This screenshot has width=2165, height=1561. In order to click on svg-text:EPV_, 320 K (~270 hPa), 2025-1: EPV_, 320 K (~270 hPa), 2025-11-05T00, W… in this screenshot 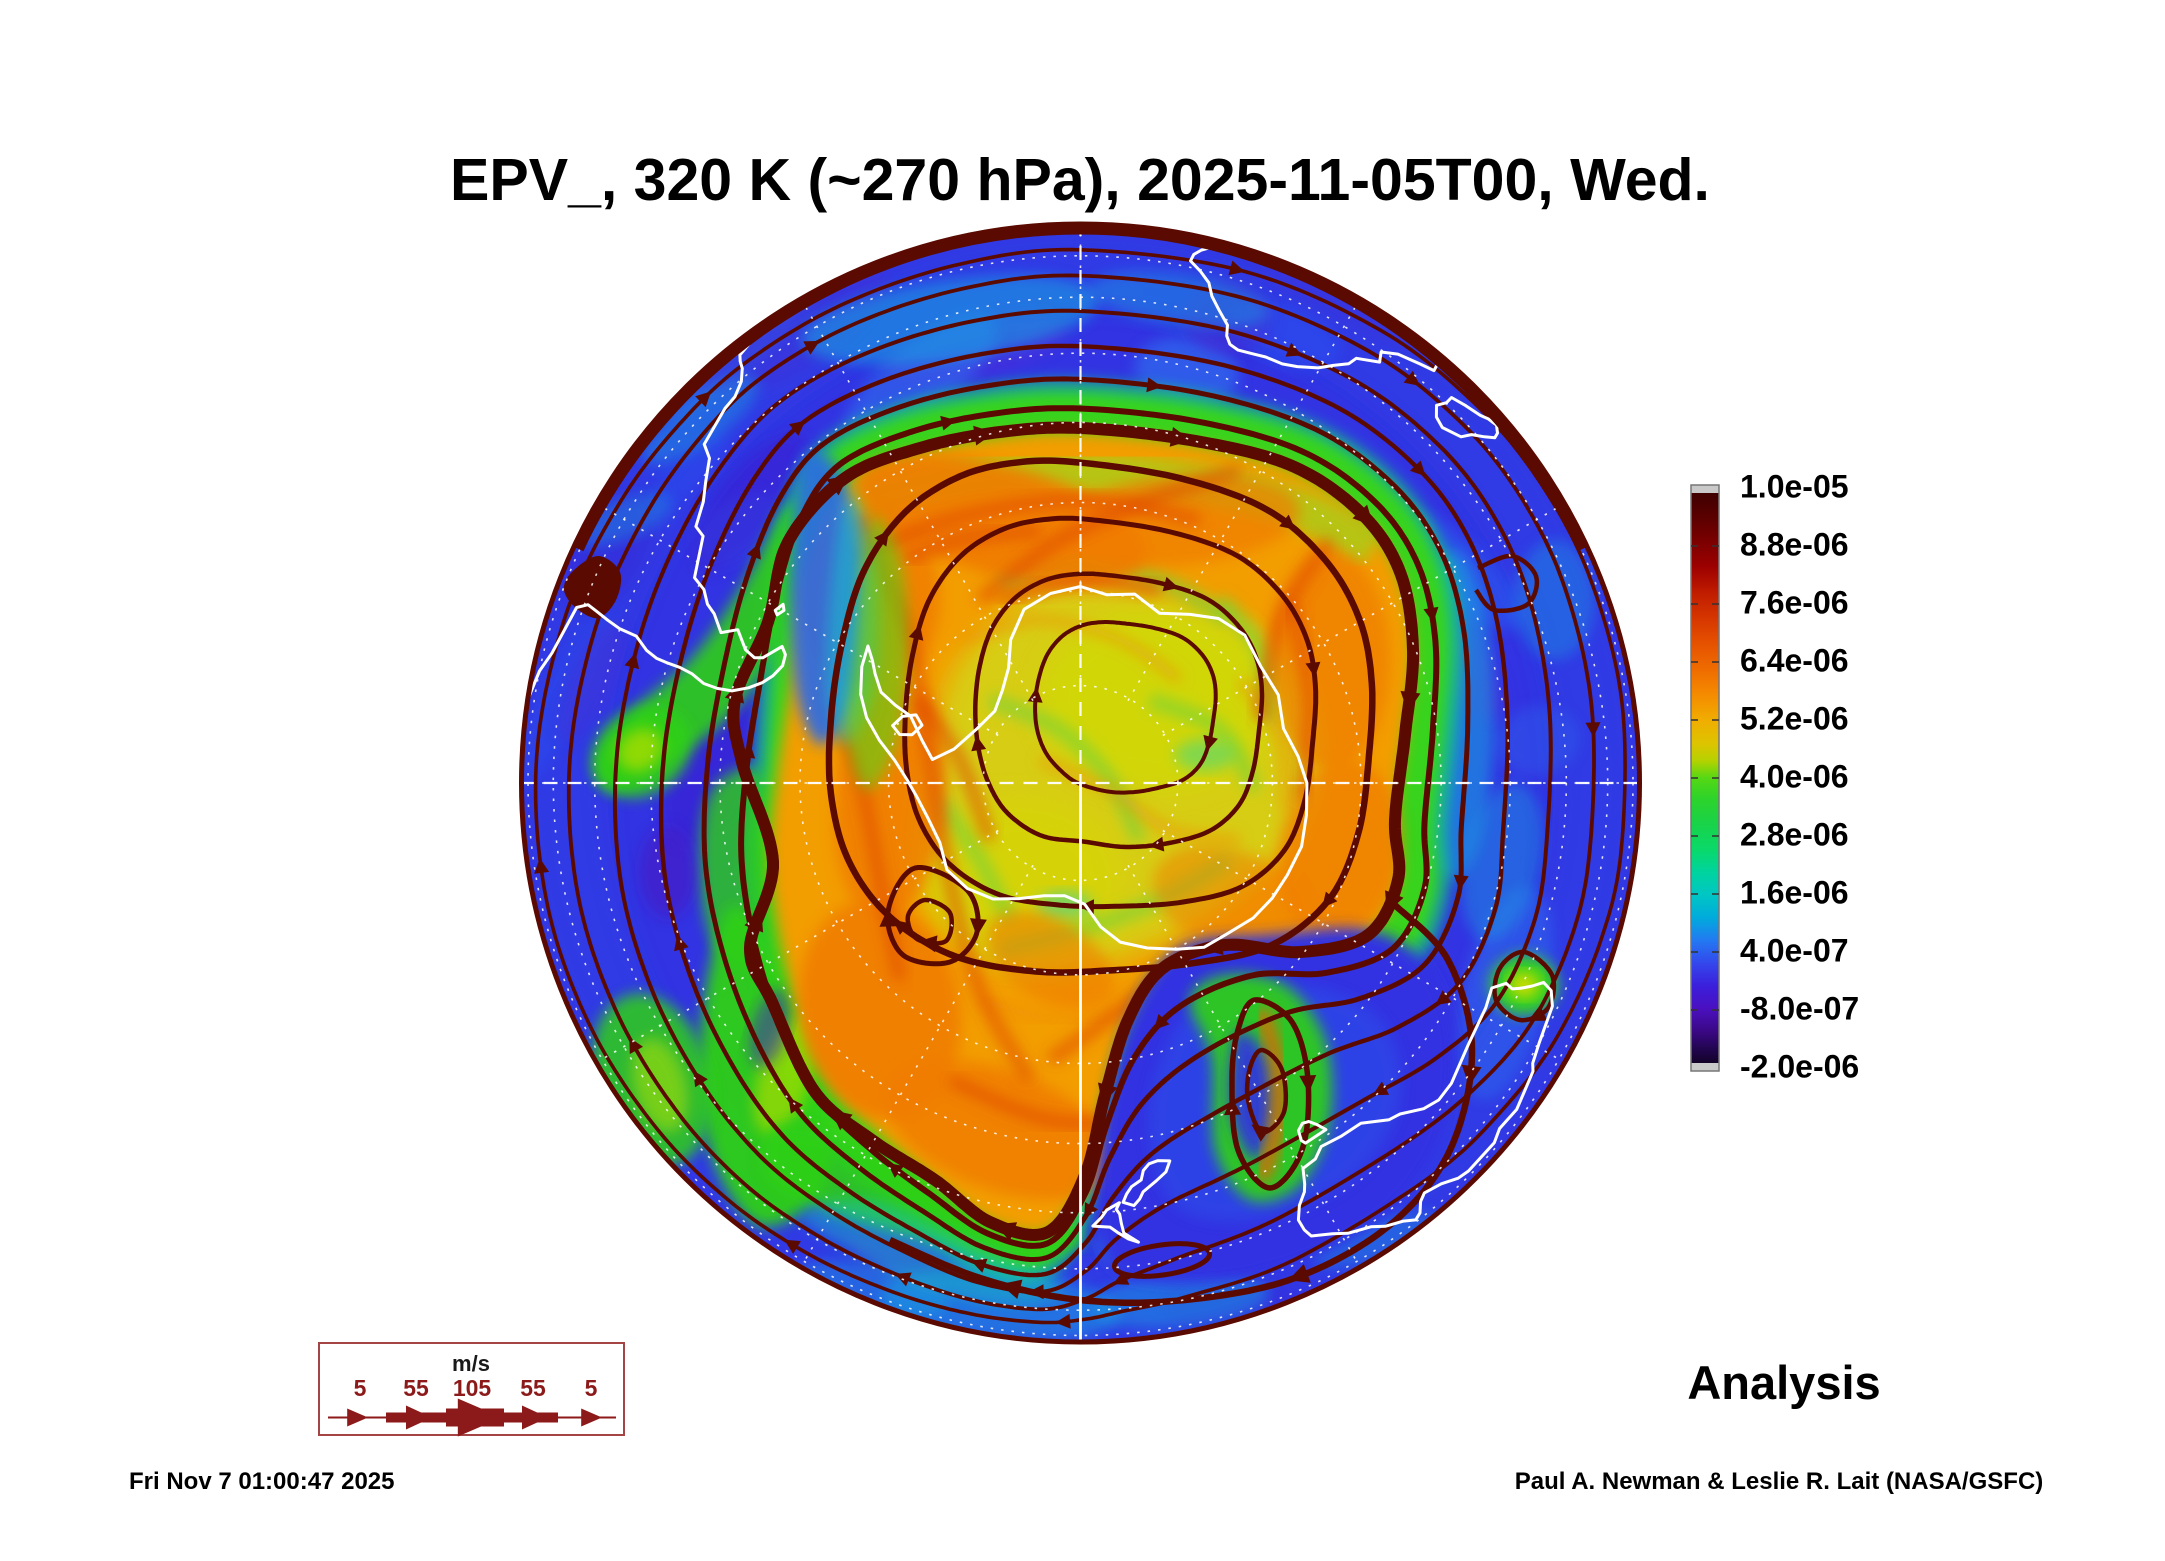, I will do `click(1080, 180)`.